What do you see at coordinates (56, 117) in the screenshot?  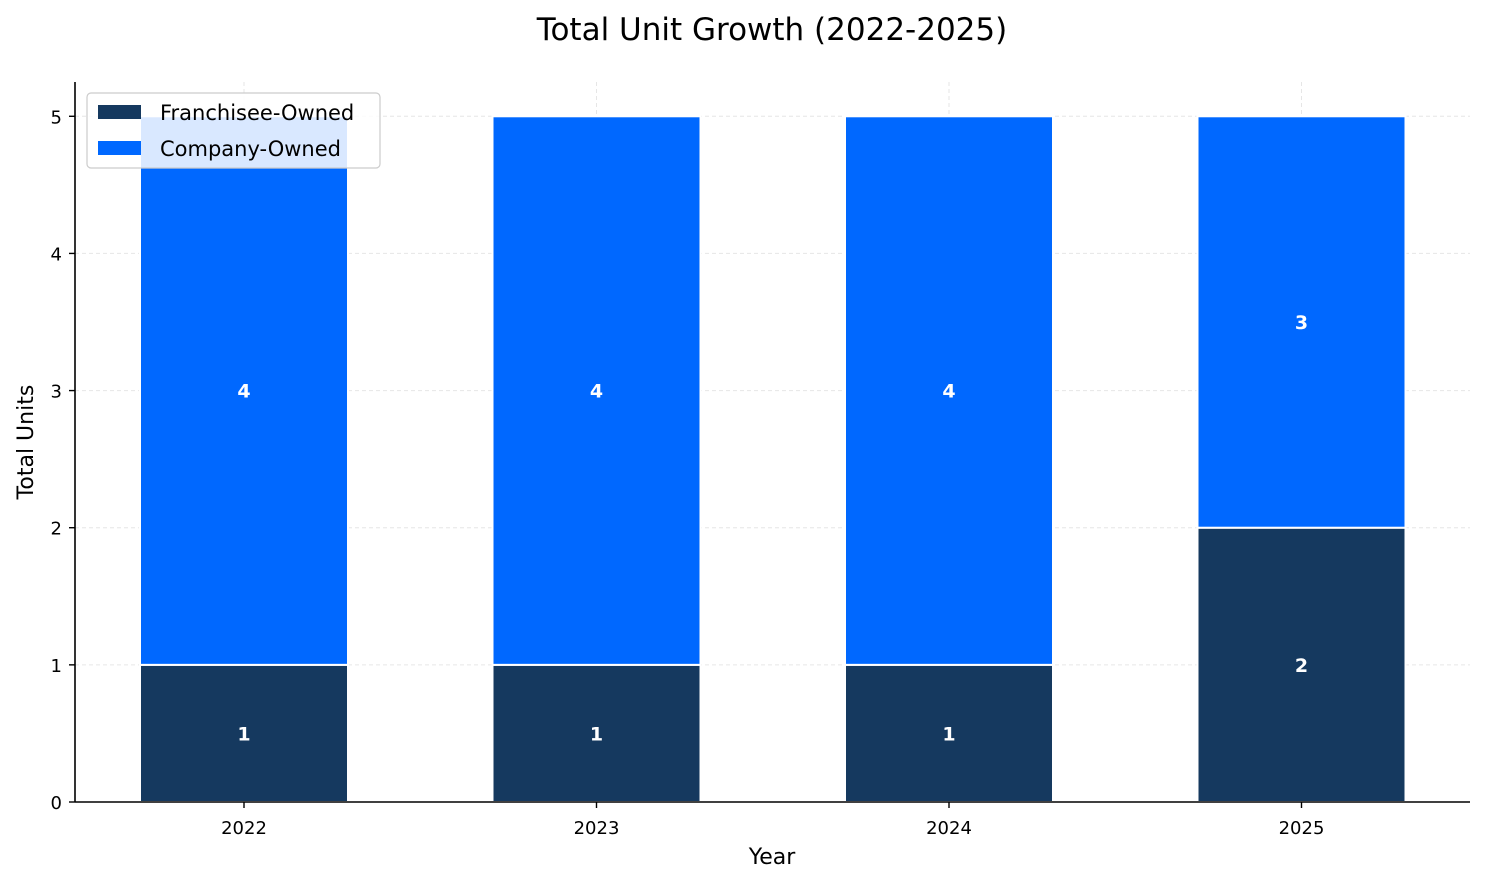 I see `y-tick-label-5: 5` at bounding box center [56, 117].